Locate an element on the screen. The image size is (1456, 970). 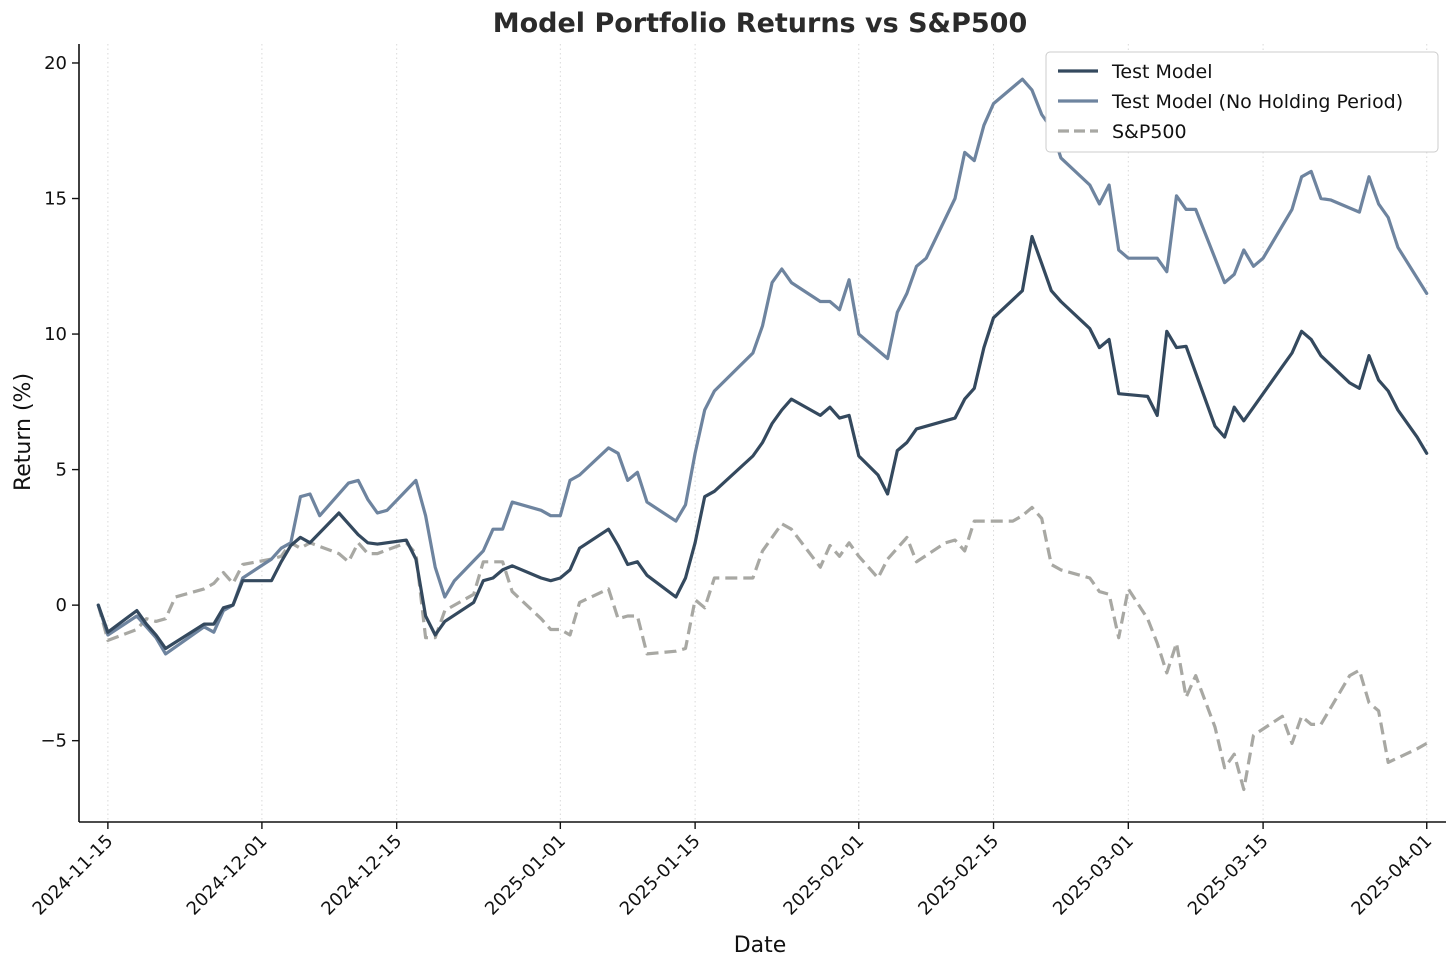
legend-label-1: Test Model (No Holding Period) is located at coordinates (1257, 102).